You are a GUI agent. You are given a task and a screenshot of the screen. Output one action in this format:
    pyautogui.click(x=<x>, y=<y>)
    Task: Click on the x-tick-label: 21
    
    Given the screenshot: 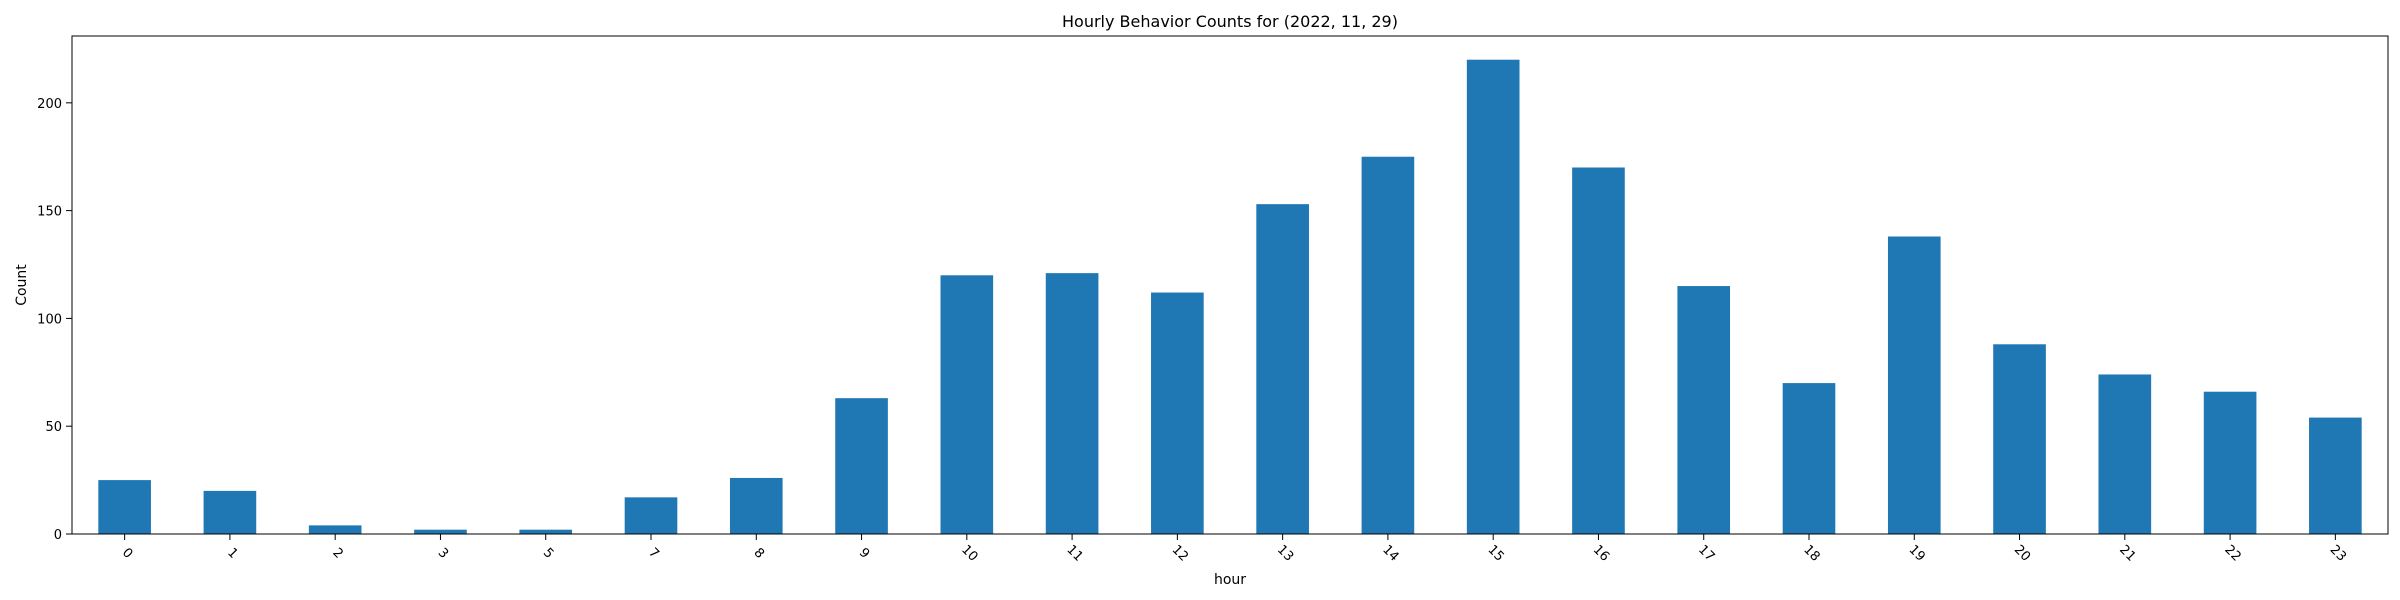 What is the action you would take?
    pyautogui.click(x=2127, y=553)
    